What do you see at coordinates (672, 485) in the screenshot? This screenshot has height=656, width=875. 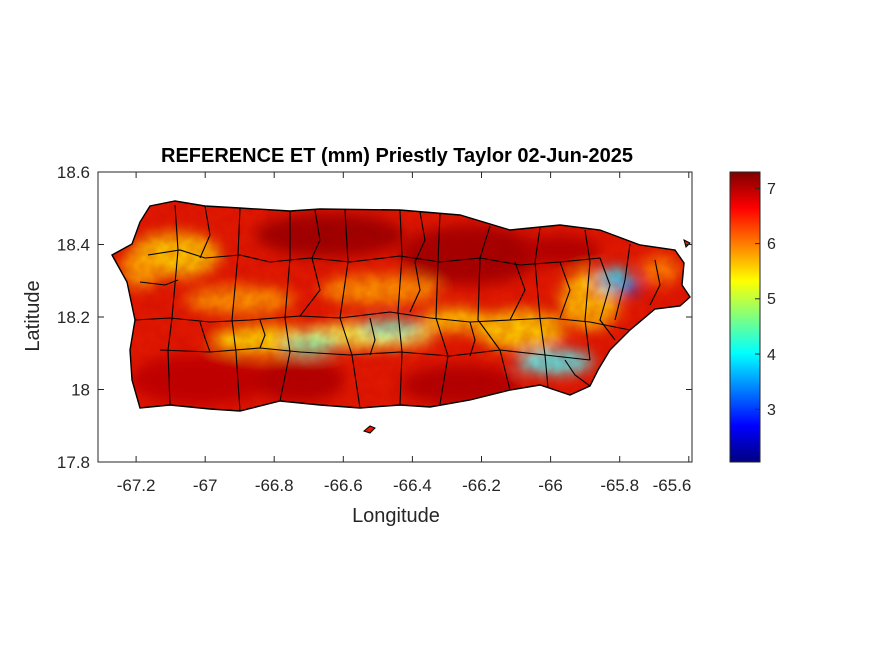 I see `x-tick-label: -65.6` at bounding box center [672, 485].